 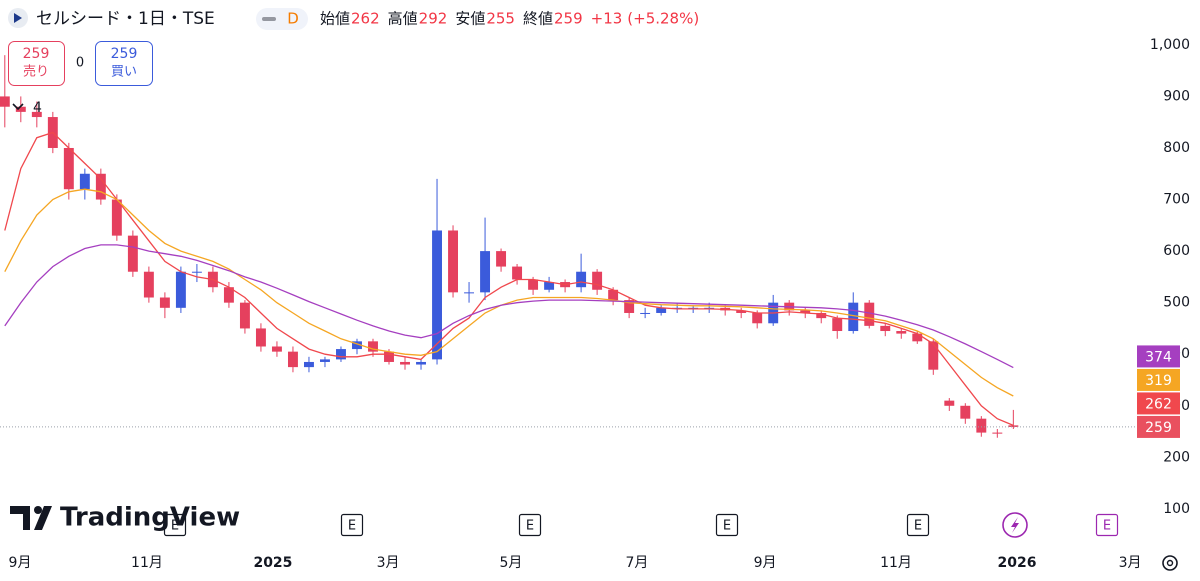 What do you see at coordinates (1015, 525) in the screenshot?
I see `dividend-icon` at bounding box center [1015, 525].